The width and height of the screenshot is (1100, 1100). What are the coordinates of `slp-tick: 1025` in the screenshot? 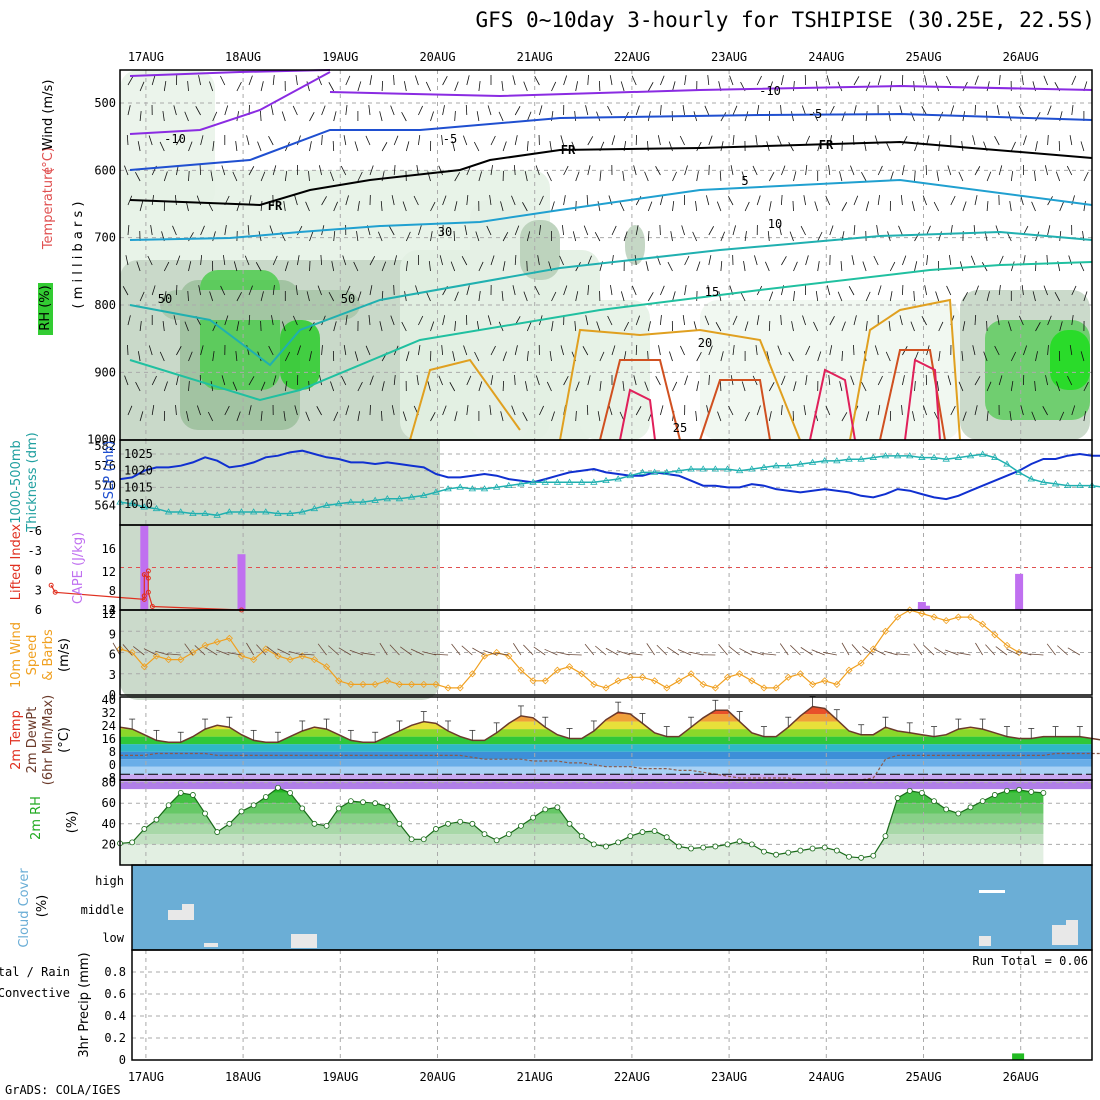 It's located at (138, 454).